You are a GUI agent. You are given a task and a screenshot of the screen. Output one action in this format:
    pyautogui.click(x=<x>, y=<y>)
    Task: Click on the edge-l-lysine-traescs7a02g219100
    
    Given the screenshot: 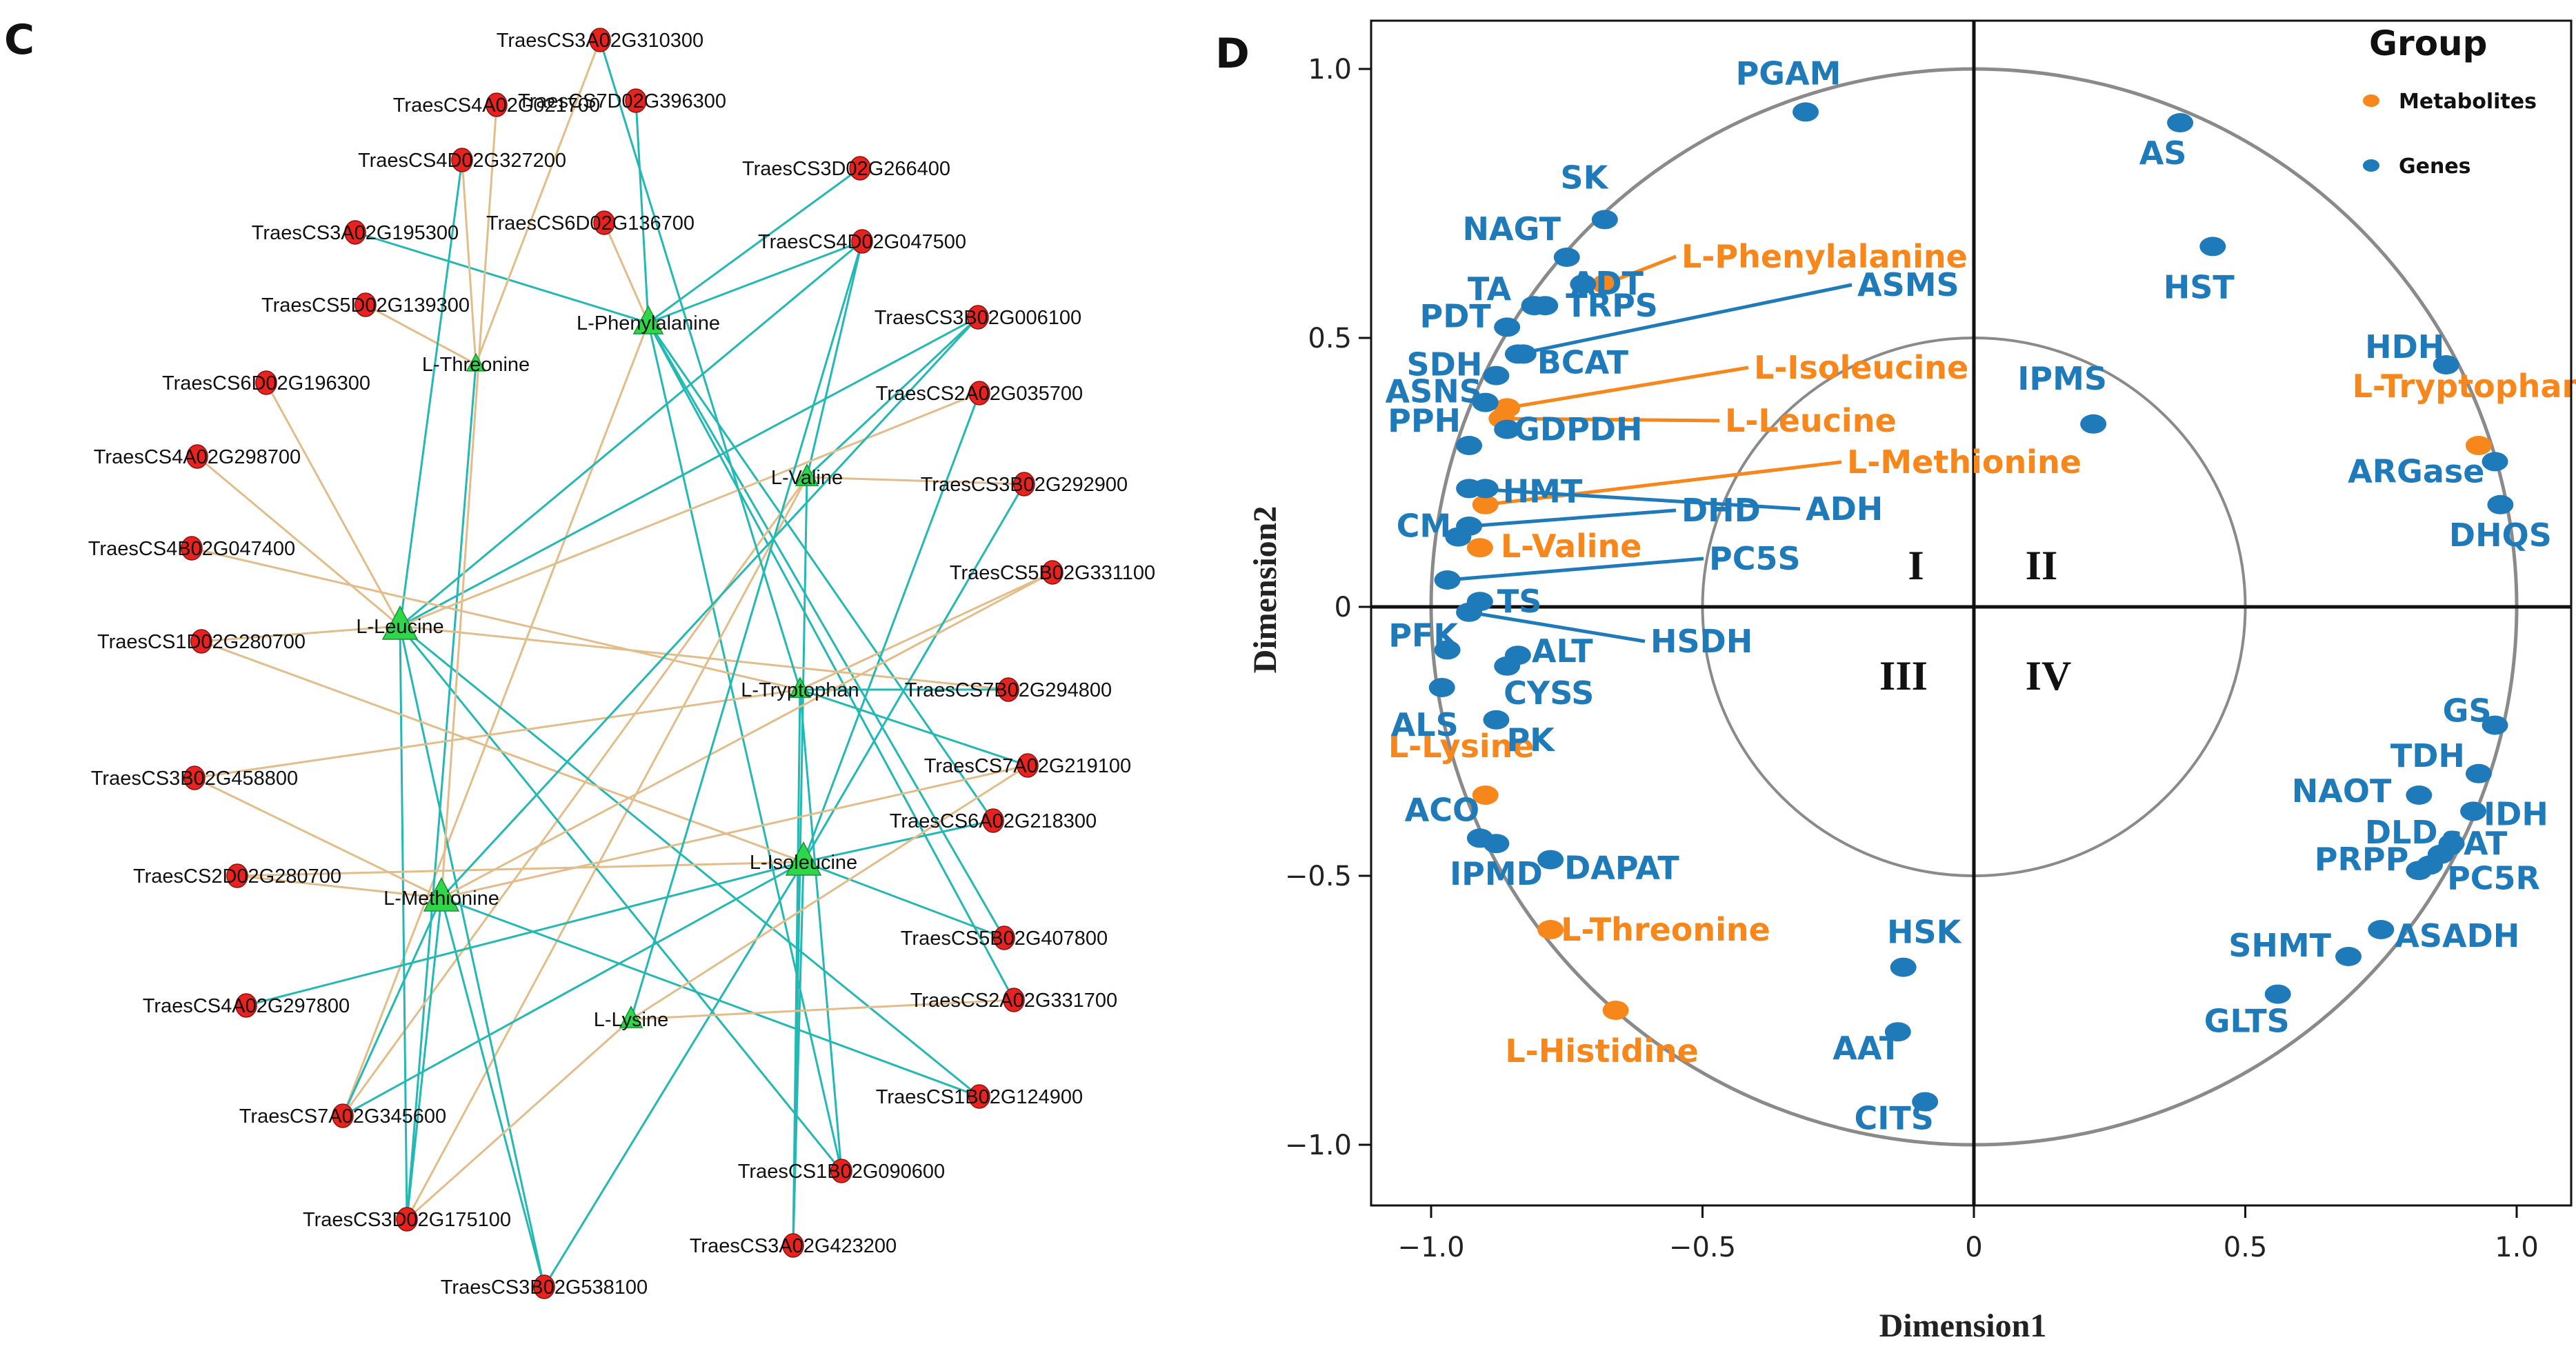 What is the action you would take?
    pyautogui.click(x=829, y=893)
    